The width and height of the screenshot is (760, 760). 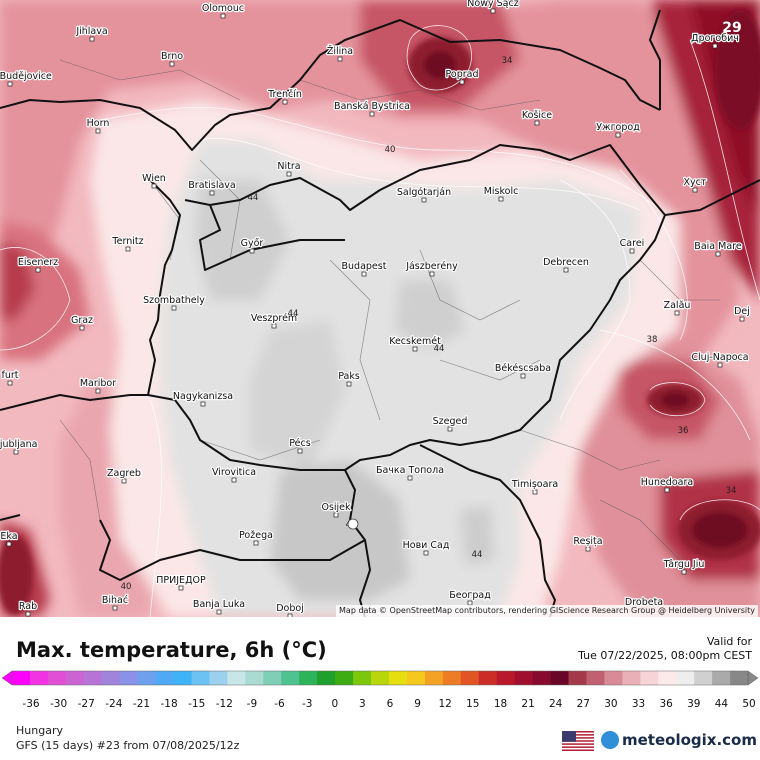 I want to click on scale-tick-label: -21, so click(x=141, y=704).